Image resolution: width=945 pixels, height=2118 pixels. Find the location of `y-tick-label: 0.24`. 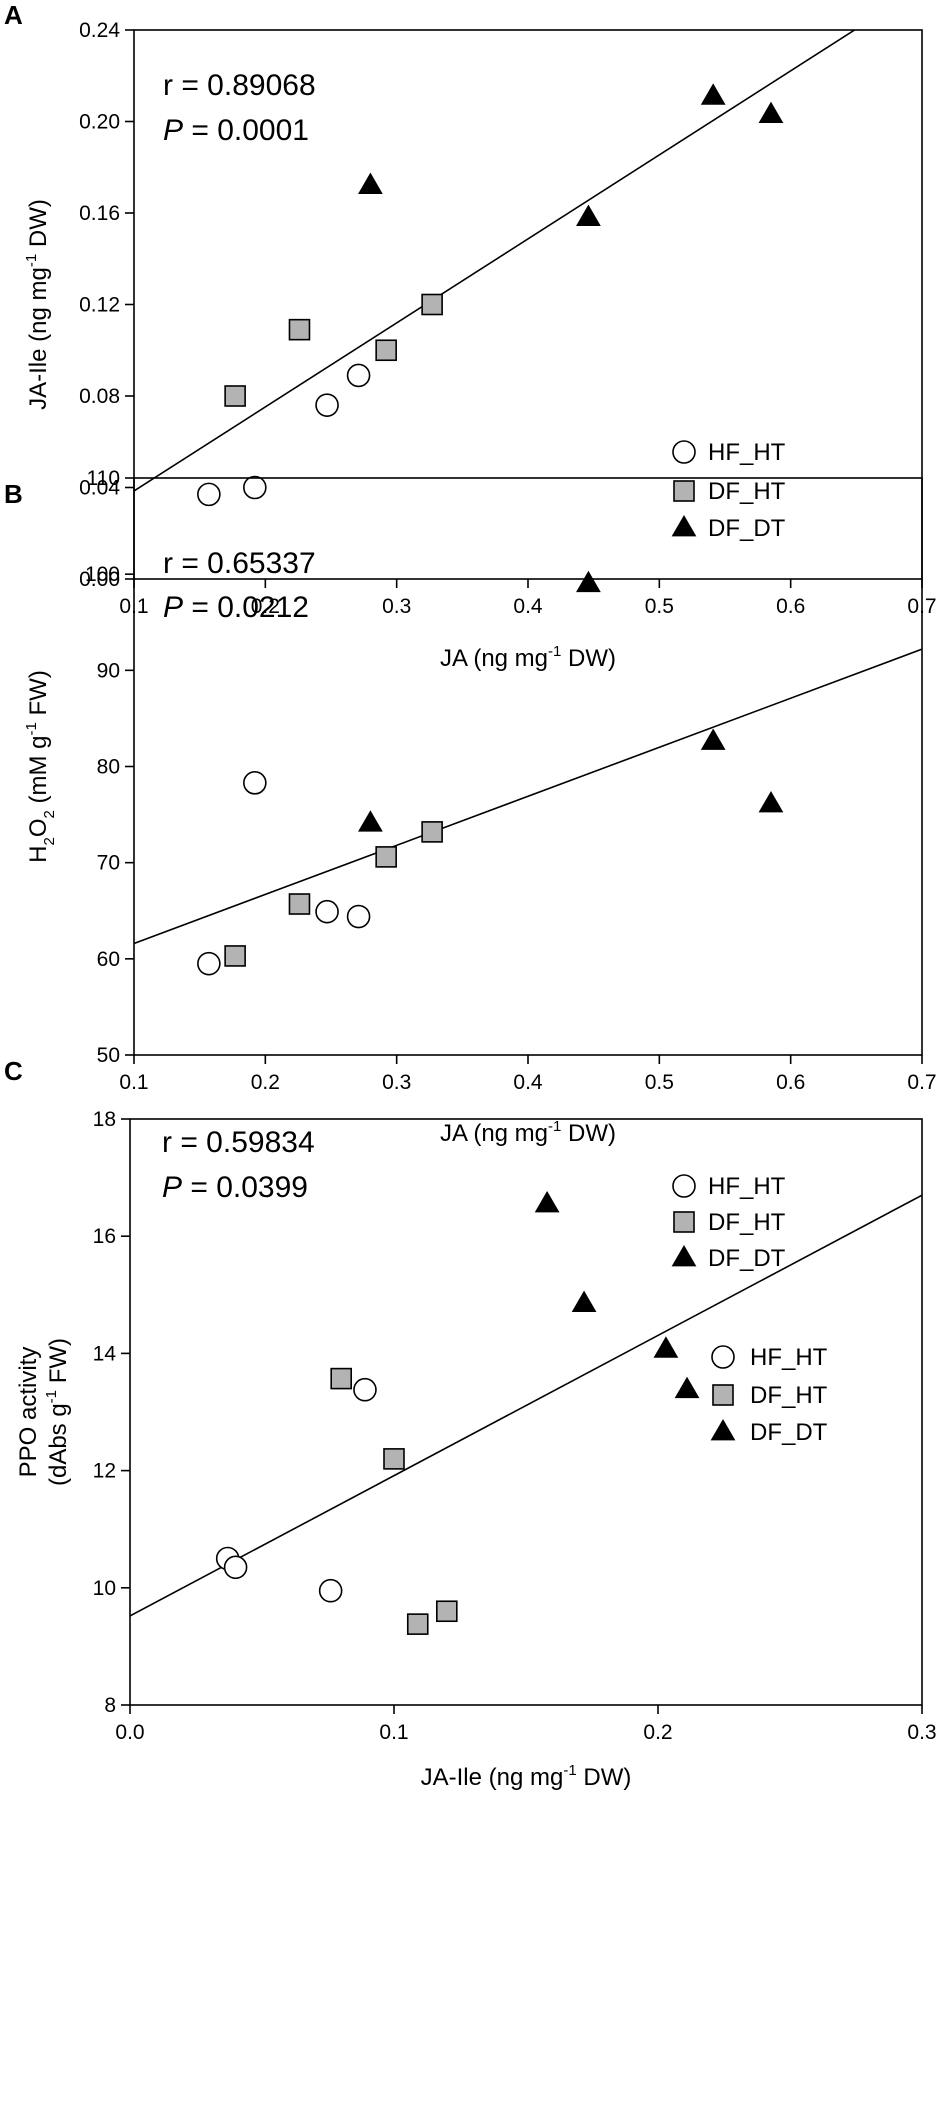

y-tick-label: 0.24 is located at coordinates (99, 30).